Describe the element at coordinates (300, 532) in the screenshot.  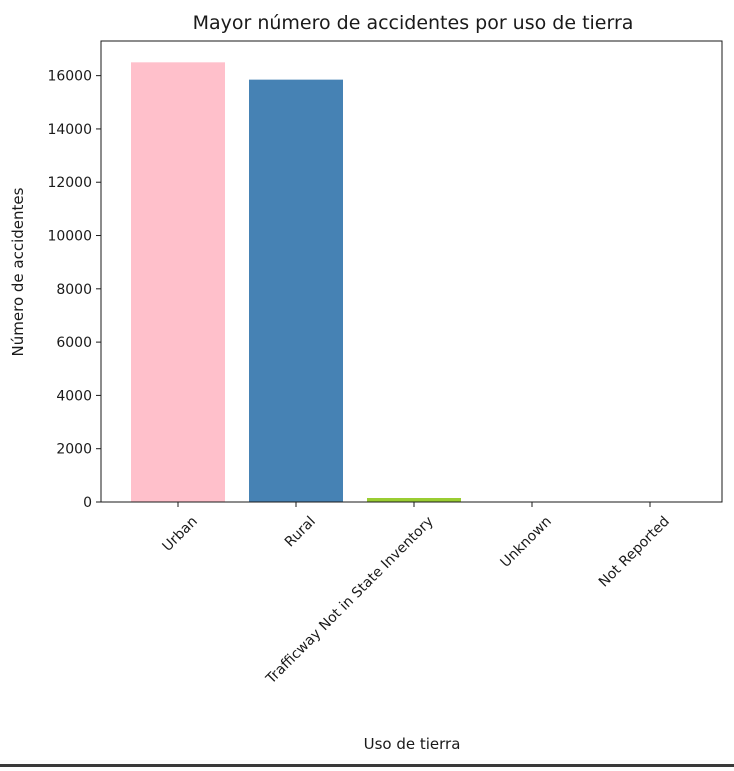
I see `x-tick-label: Rural` at that location.